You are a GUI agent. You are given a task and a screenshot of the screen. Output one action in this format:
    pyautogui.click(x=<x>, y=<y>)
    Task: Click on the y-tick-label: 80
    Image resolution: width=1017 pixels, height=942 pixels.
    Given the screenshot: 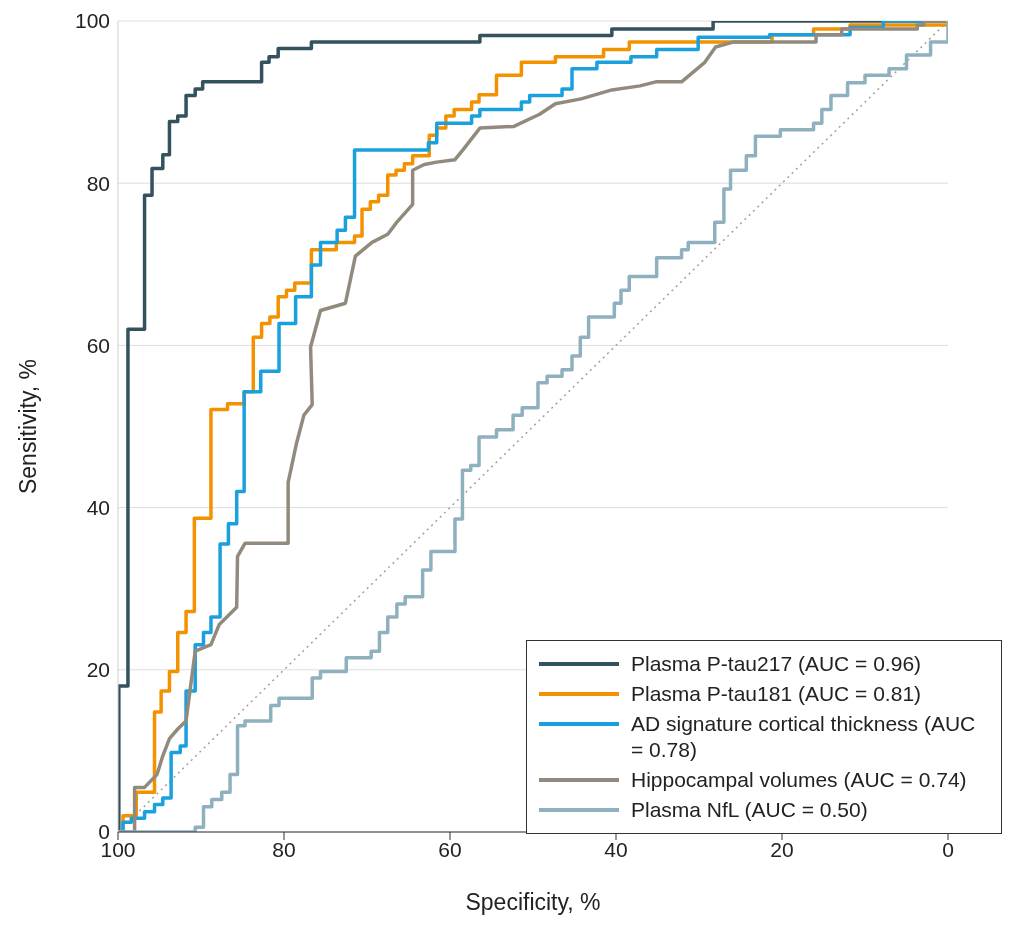 What is the action you would take?
    pyautogui.click(x=98, y=183)
    